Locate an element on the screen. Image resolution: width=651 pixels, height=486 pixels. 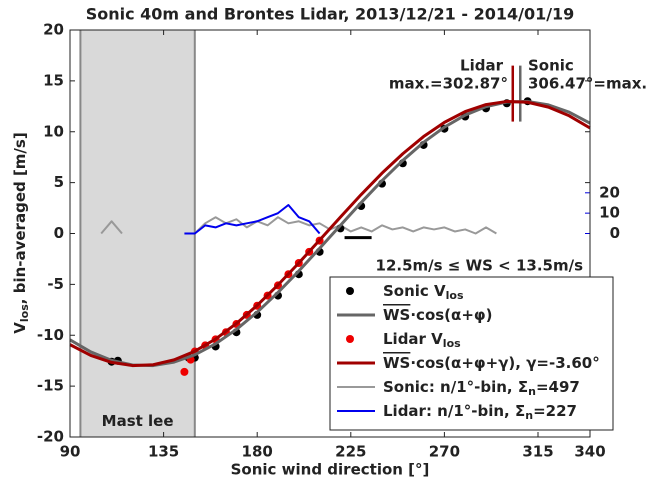
legend-label: Sonic: n/1°-bin, Σn=497 is located at coordinates (481, 388).